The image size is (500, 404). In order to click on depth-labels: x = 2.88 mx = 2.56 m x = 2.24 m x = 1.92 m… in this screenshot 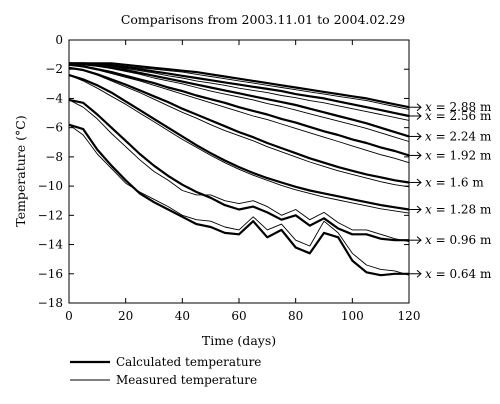, I will do `click(450, 190)`.